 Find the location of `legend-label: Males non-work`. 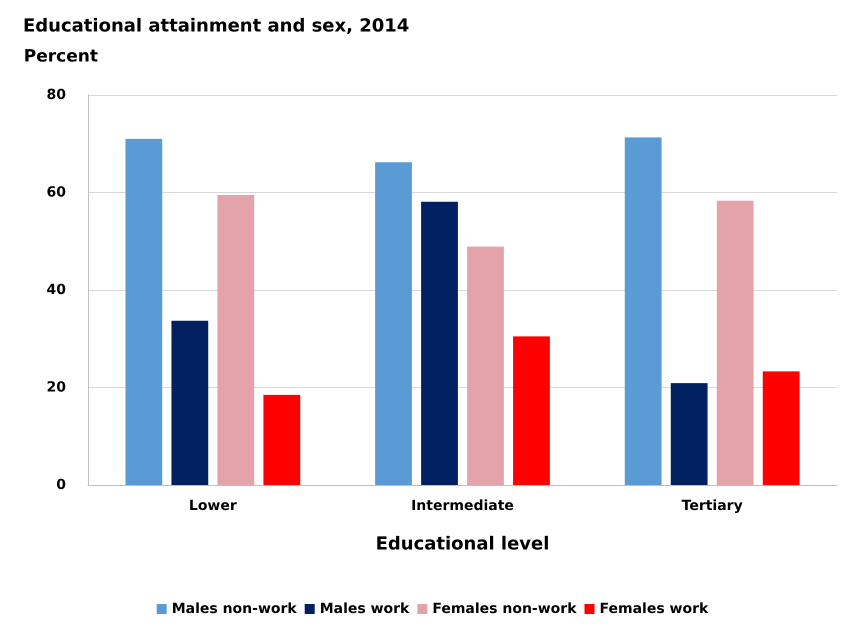

legend-label: Males non-work is located at coordinates (235, 609).